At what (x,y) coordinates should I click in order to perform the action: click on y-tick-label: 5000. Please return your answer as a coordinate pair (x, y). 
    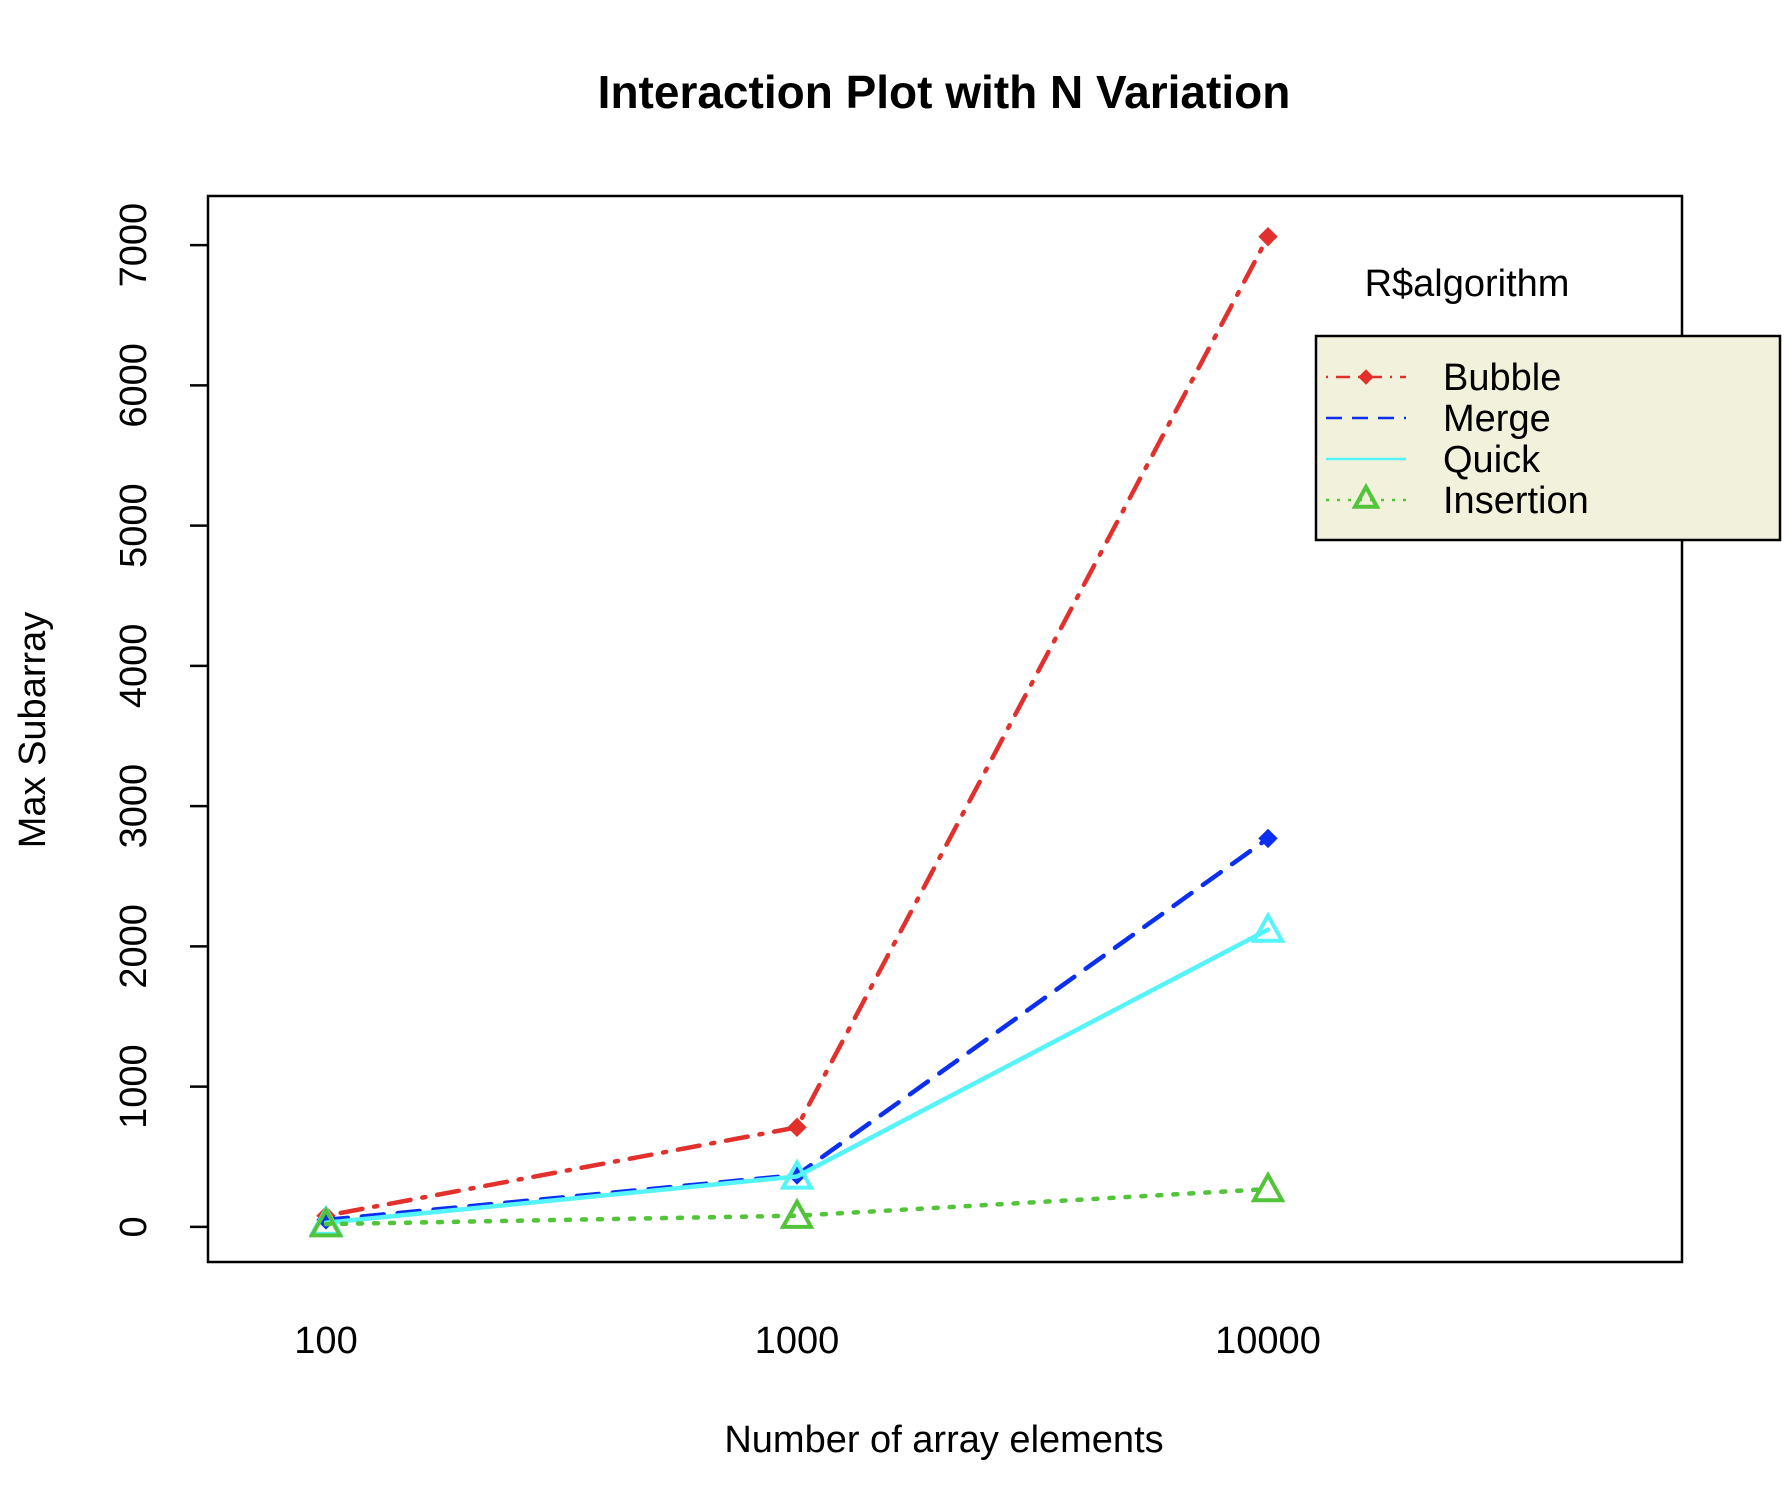
    Looking at the image, I should click on (134, 525).